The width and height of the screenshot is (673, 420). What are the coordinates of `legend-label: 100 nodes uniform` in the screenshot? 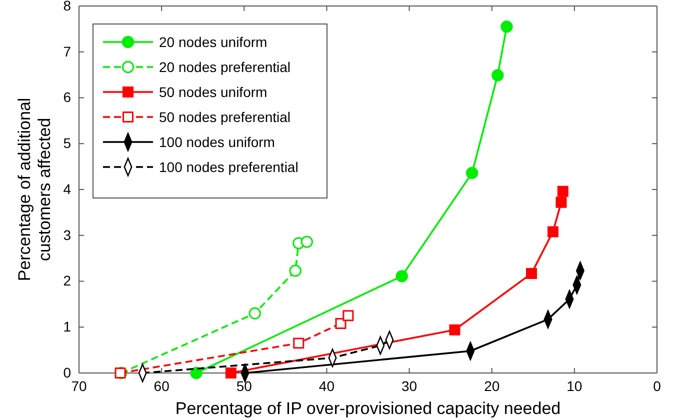 It's located at (217, 142).